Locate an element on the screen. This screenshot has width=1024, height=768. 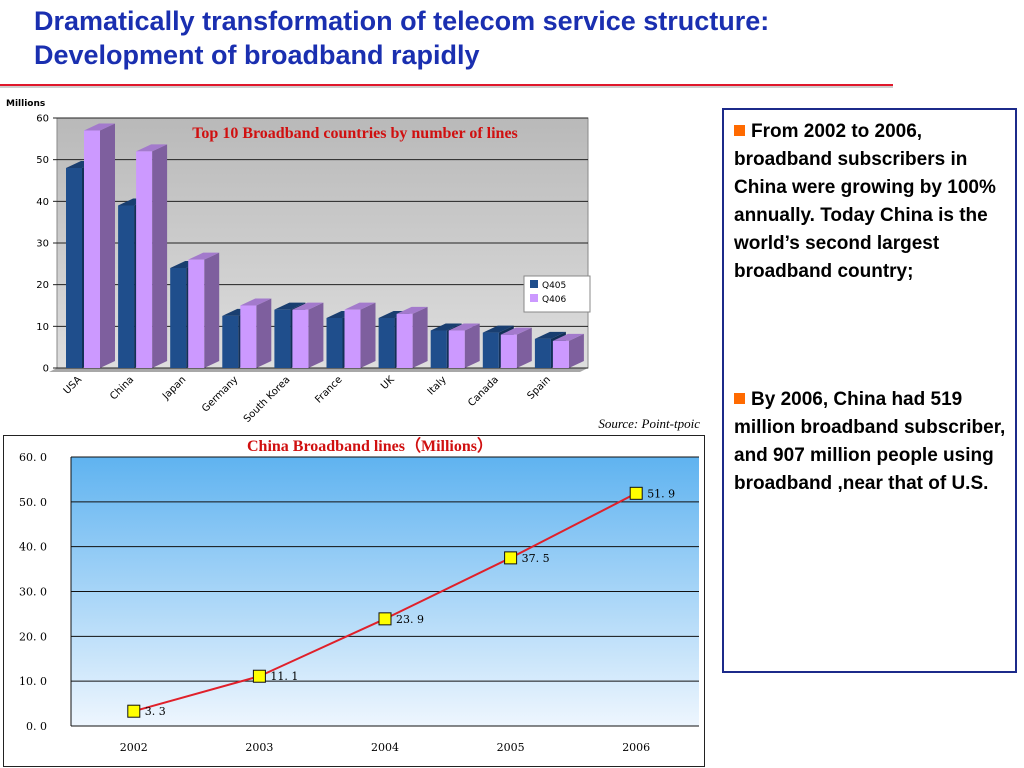
x-tick-label: Japan is located at coordinates (174, 388).